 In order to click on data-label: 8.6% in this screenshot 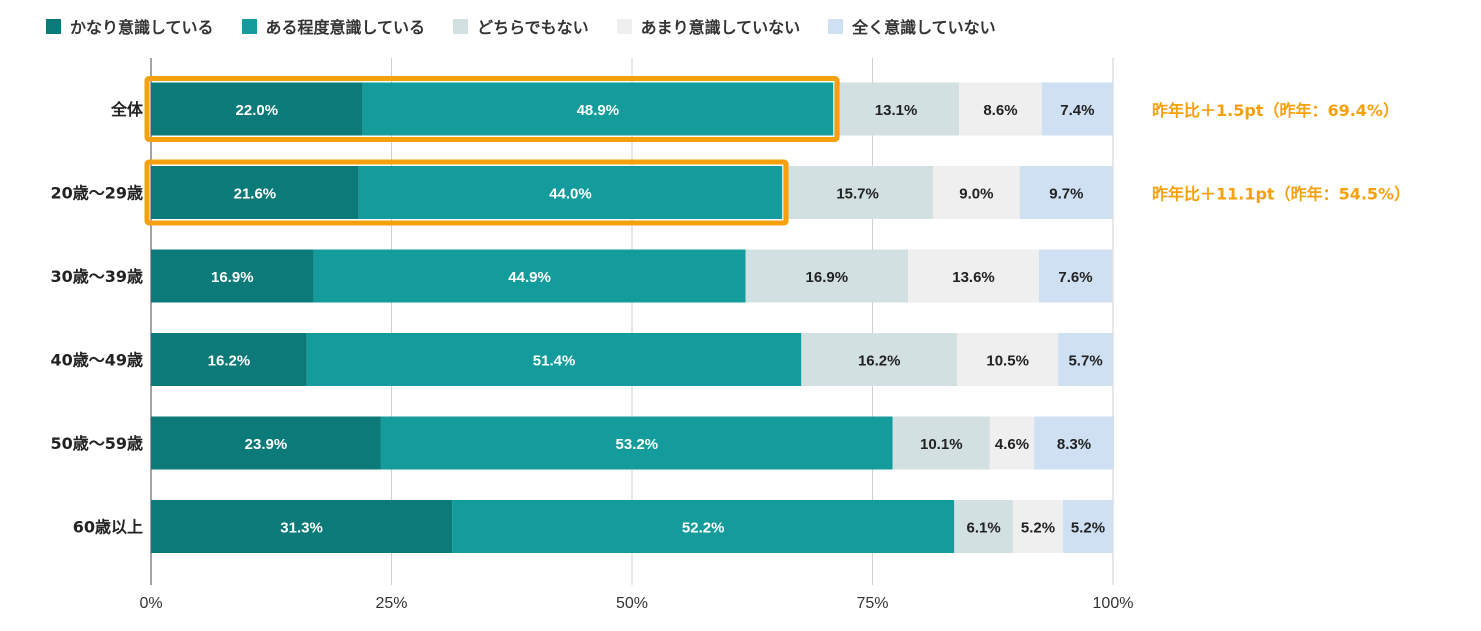, I will do `click(1000, 110)`.